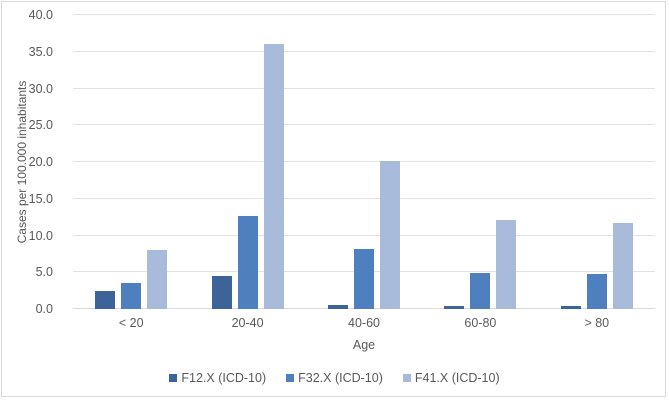 Image resolution: width=669 pixels, height=400 pixels. What do you see at coordinates (40, 51) in the screenshot?
I see `y-tick-label: 35.0` at bounding box center [40, 51].